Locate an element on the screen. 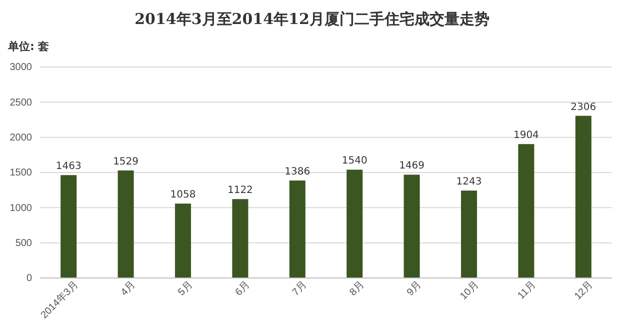  y-tick-label: 3000 is located at coordinates (21, 68).